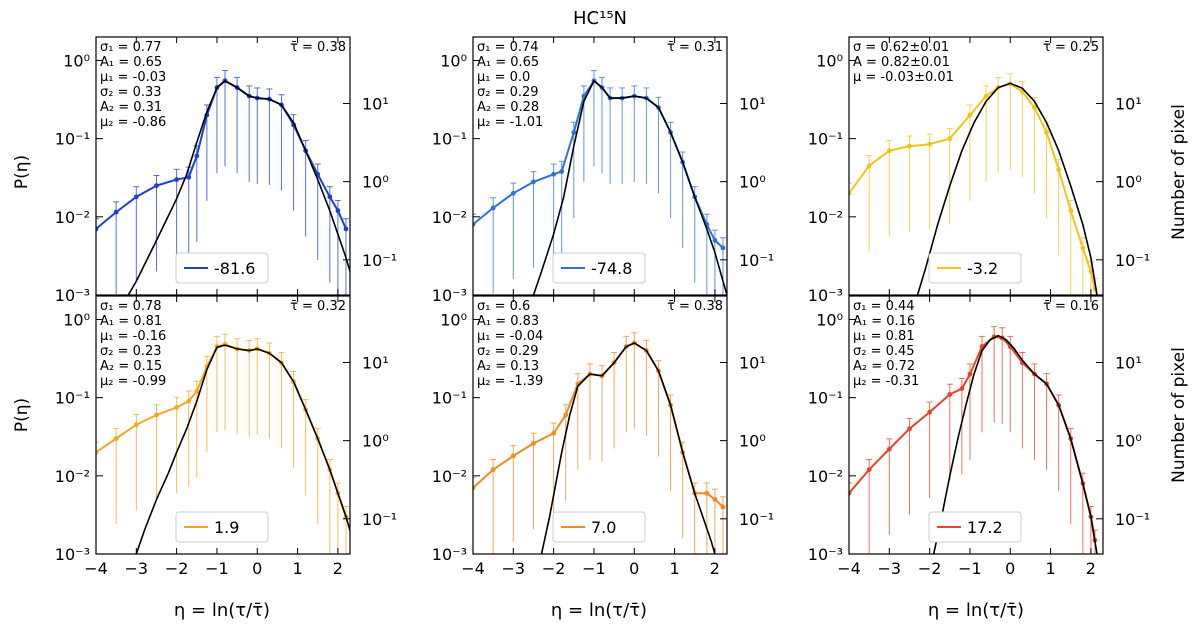  What do you see at coordinates (600, 18) in the screenshot?
I see `figure-title: HC¹⁵N` at bounding box center [600, 18].